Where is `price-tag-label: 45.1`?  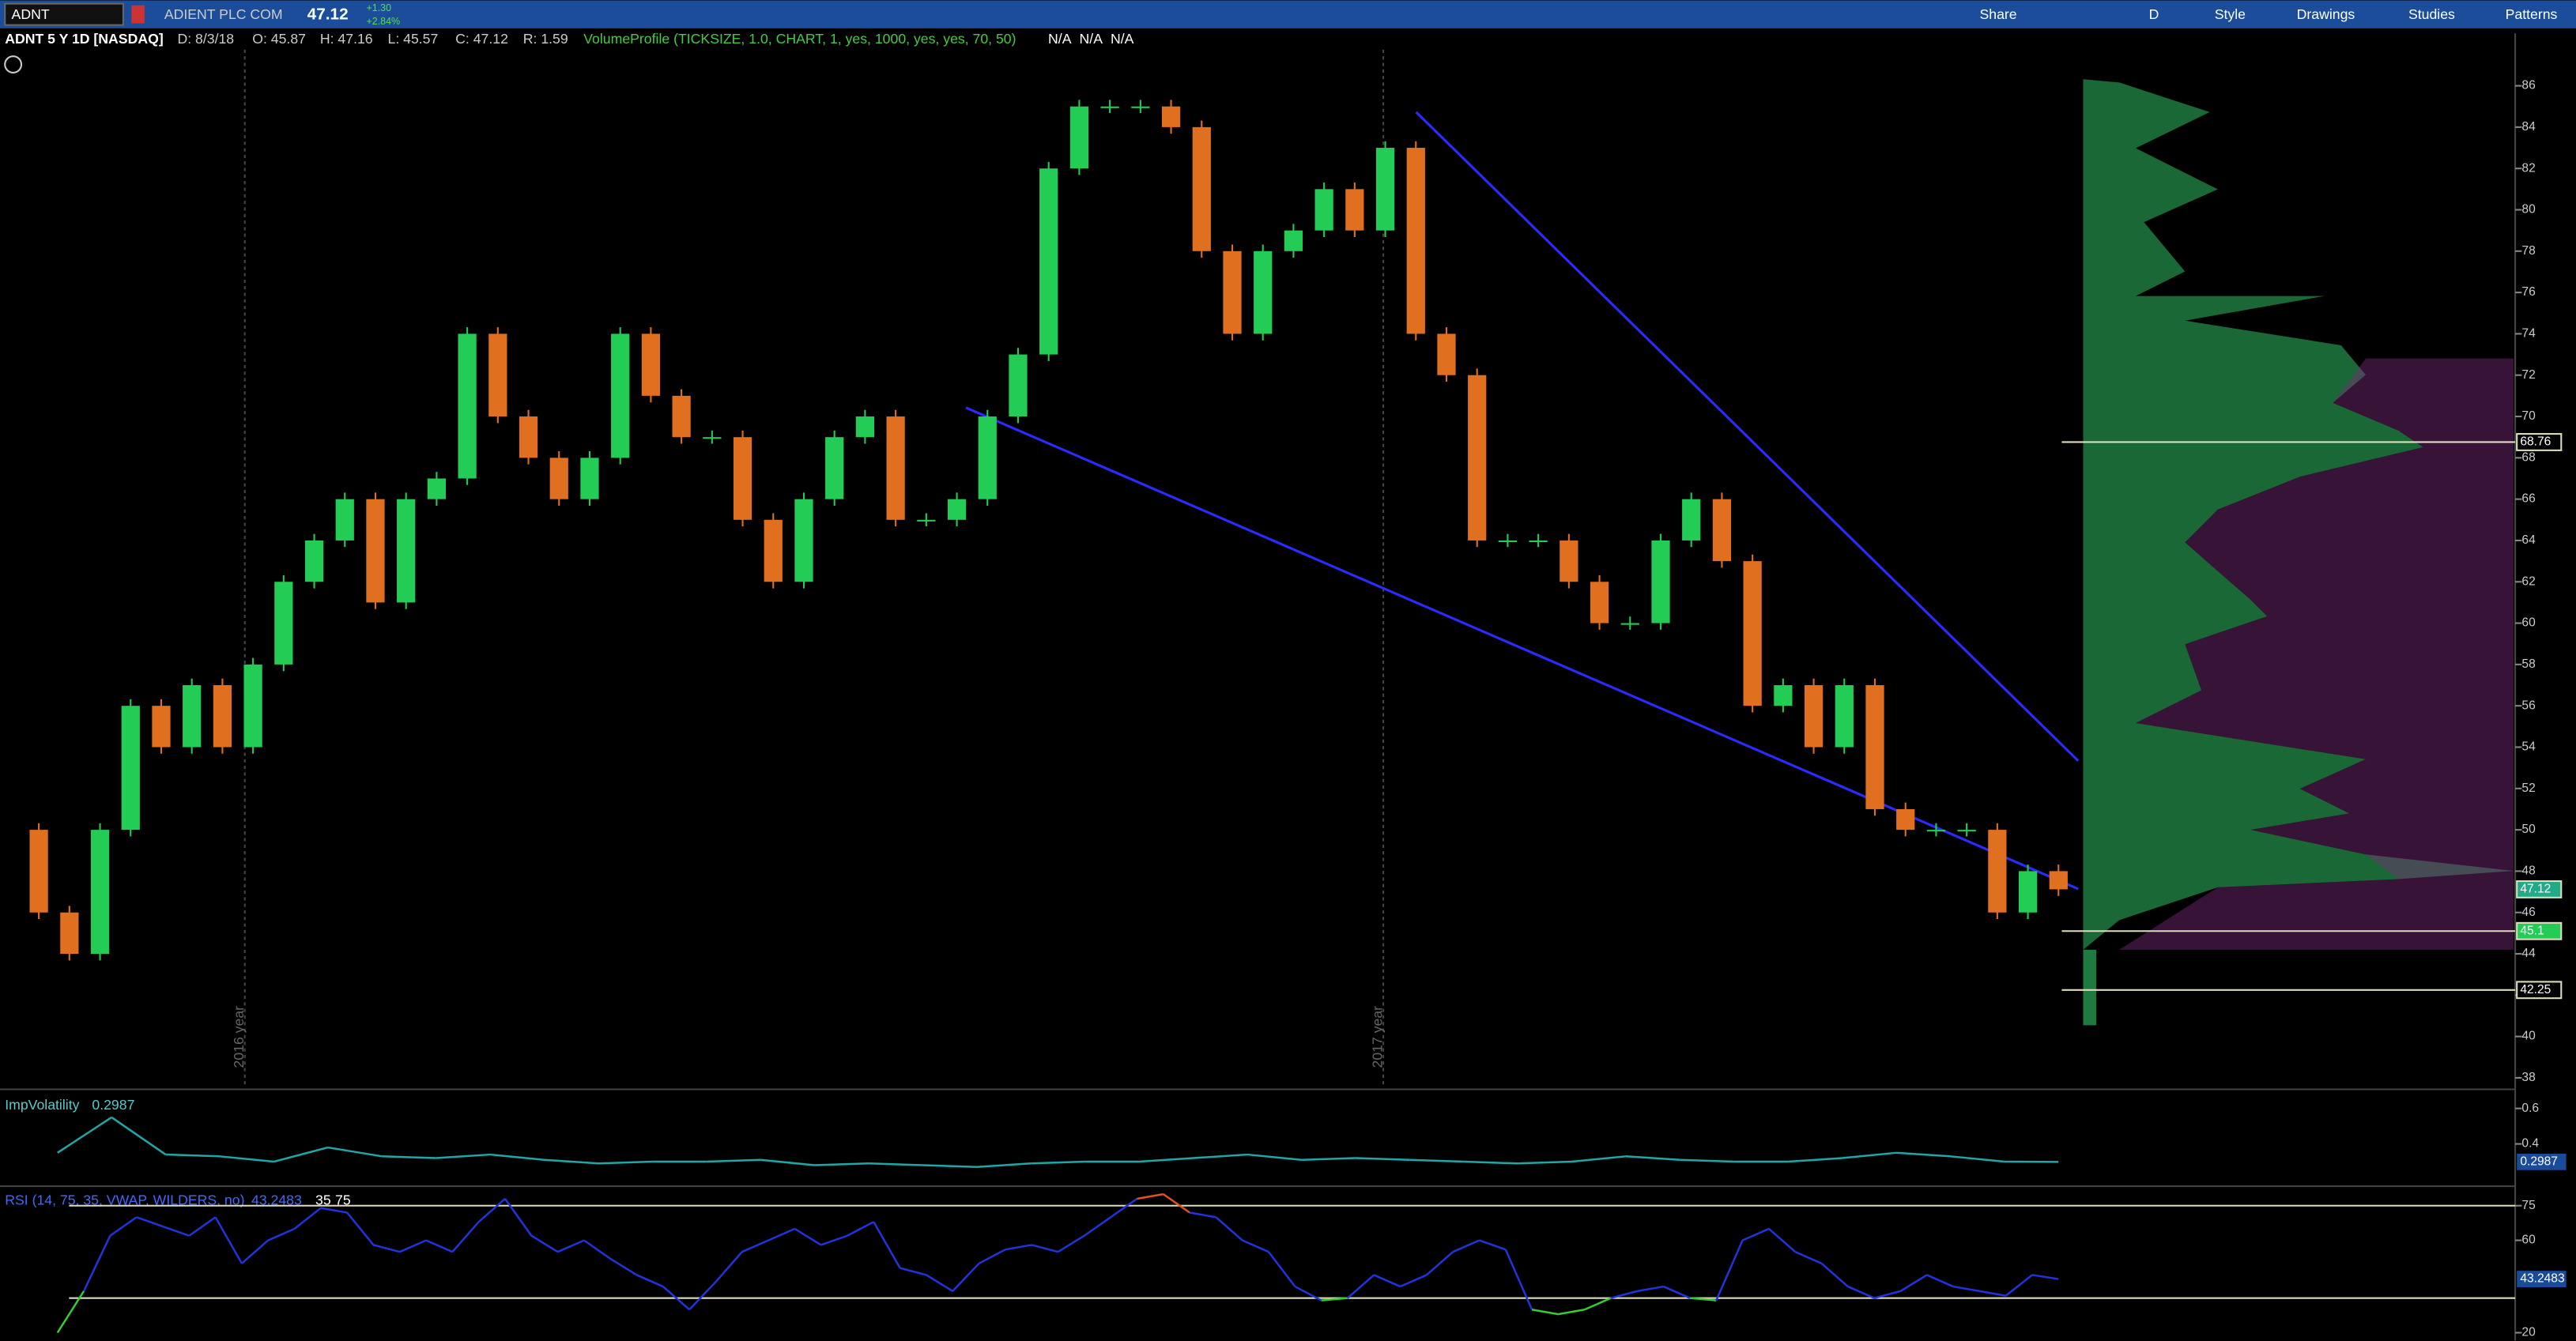 price-tag-label: 45.1 is located at coordinates (2532, 930).